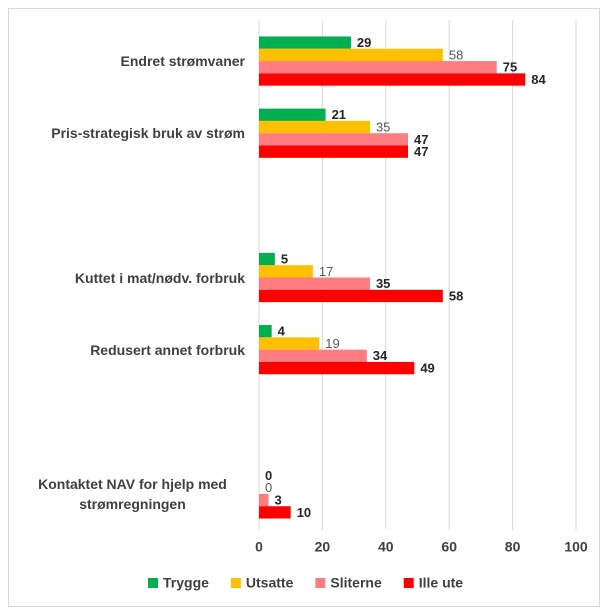 The image size is (609, 610). Describe the element at coordinates (167, 349) in the screenshot. I see `category-label: Redusert annet forbruk` at that location.